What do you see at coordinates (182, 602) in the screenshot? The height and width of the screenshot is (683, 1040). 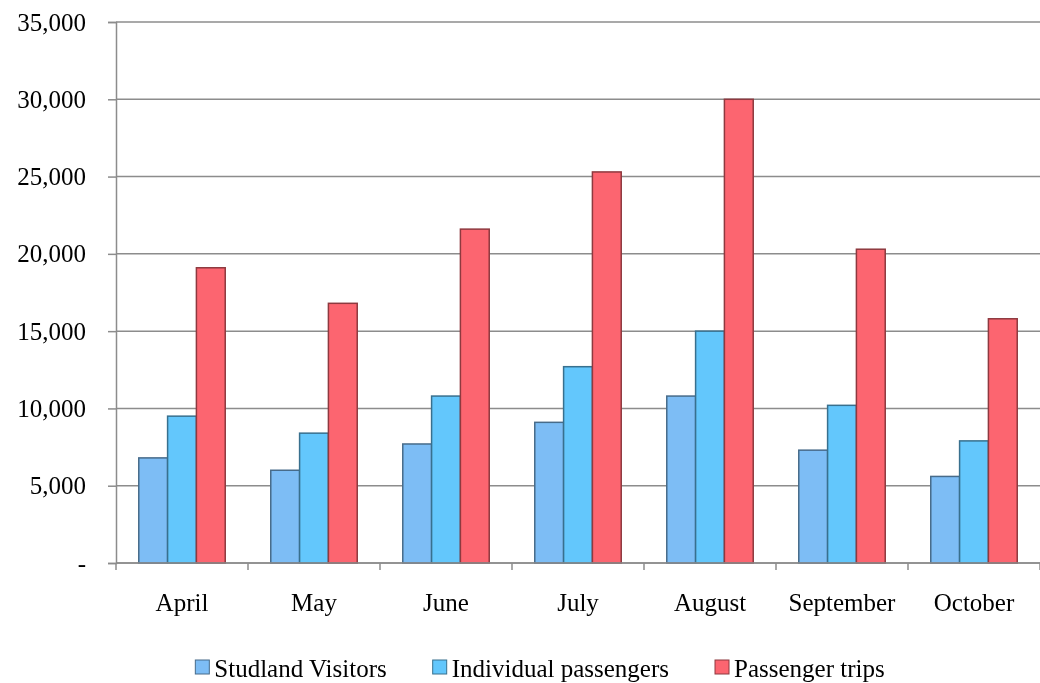 I see `x-tick-label: April` at bounding box center [182, 602].